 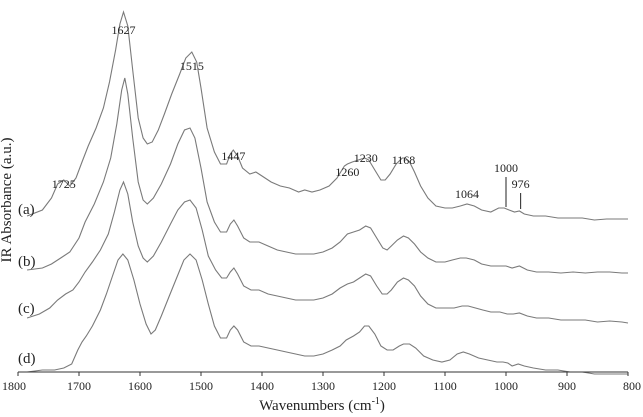 I want to click on x-tick-label: 1300, so click(x=323, y=386).